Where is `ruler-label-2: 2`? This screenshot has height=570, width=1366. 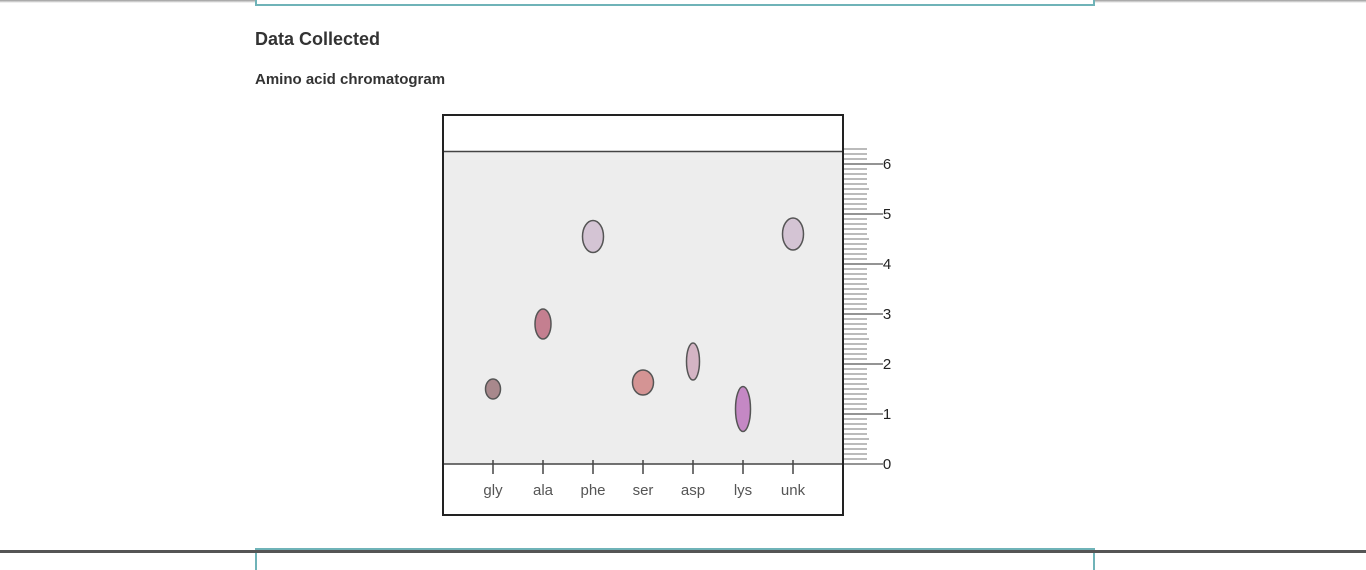
ruler-label-2: 2 is located at coordinates (887, 364).